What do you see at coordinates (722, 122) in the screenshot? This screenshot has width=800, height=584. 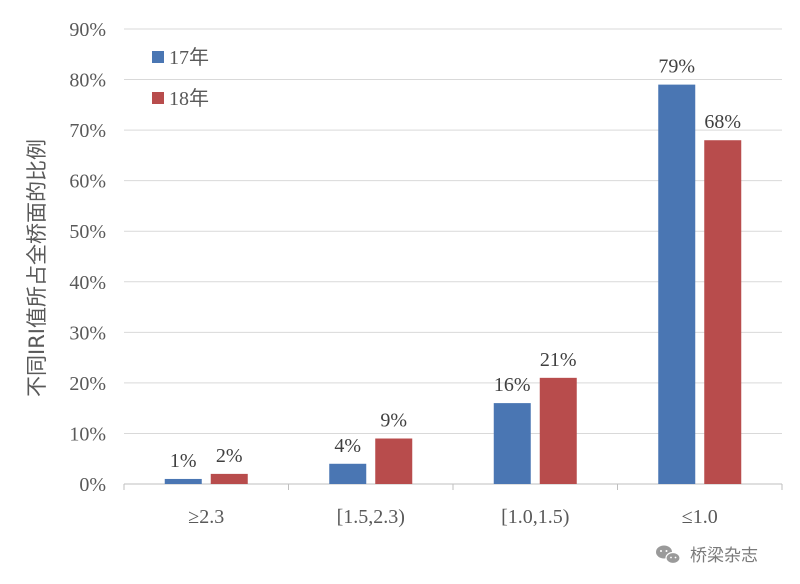 I see `data-label: 68%` at bounding box center [722, 122].